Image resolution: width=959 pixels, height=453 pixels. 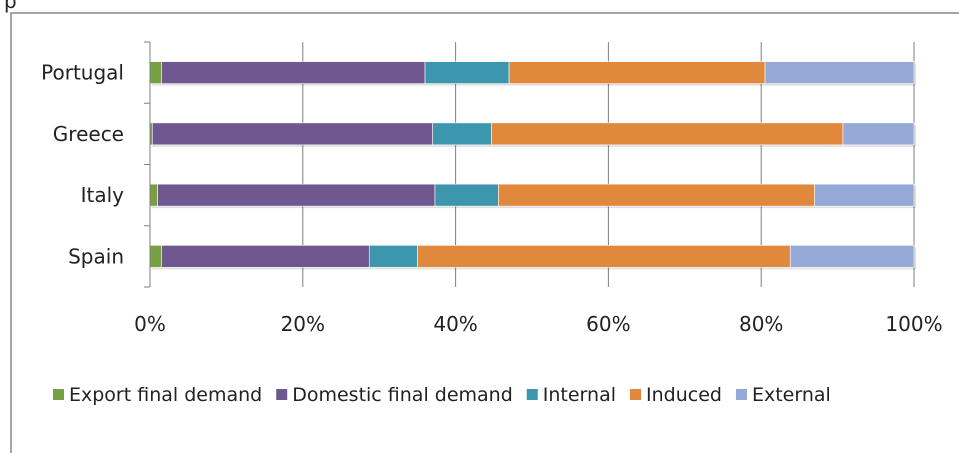 What do you see at coordinates (791, 395) in the screenshot?
I see `legend-label: External` at bounding box center [791, 395].